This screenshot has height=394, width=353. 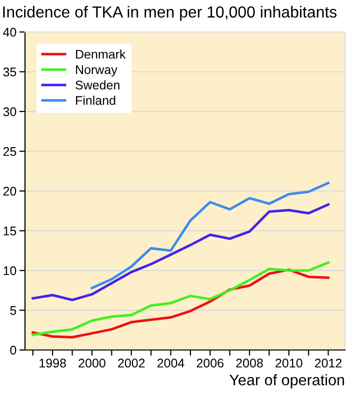 I want to click on y-tick-label: 0, so click(x=13, y=350).